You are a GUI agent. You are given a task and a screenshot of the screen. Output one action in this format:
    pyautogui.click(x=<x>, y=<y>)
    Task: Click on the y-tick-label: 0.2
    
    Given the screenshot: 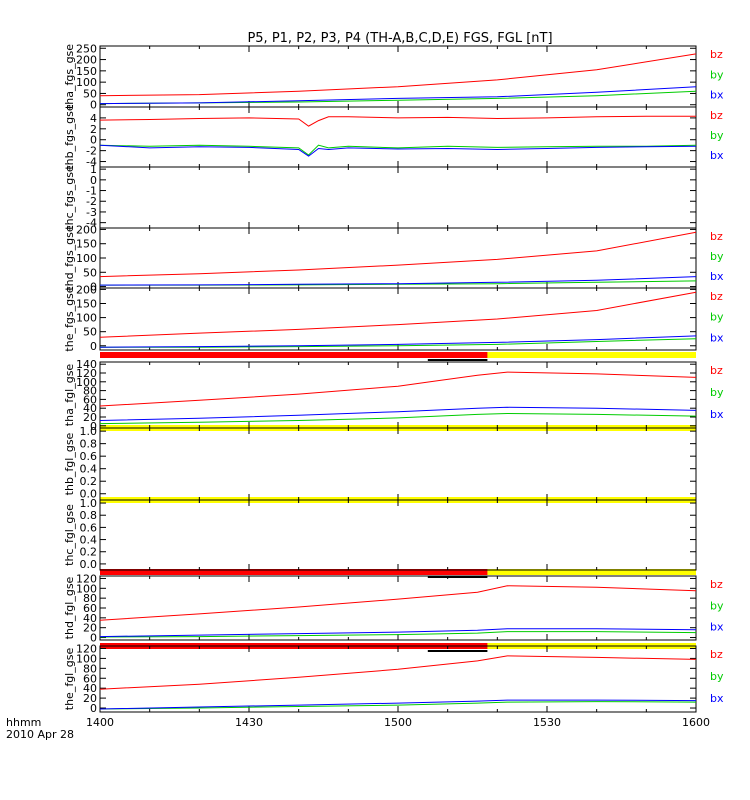 What is the action you would take?
    pyautogui.click(x=89, y=481)
    